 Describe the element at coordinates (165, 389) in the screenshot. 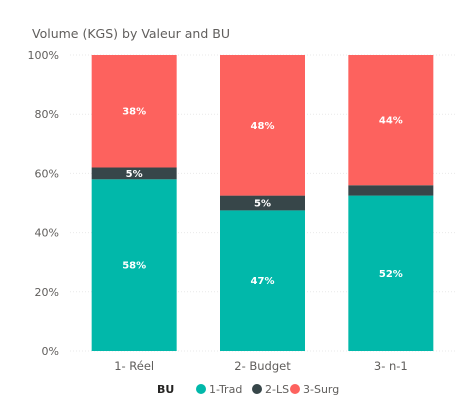

I see `legend-title: BU` at that location.